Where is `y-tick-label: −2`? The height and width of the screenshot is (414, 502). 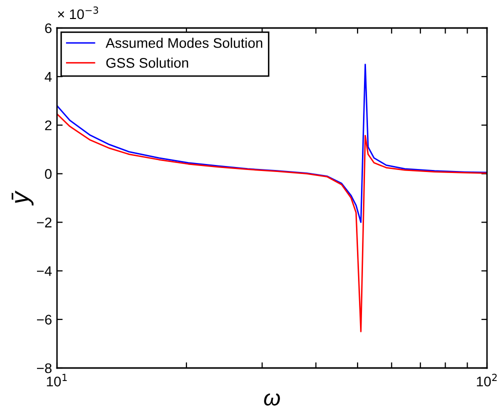 y-tick-label: −2 is located at coordinates (44, 223).